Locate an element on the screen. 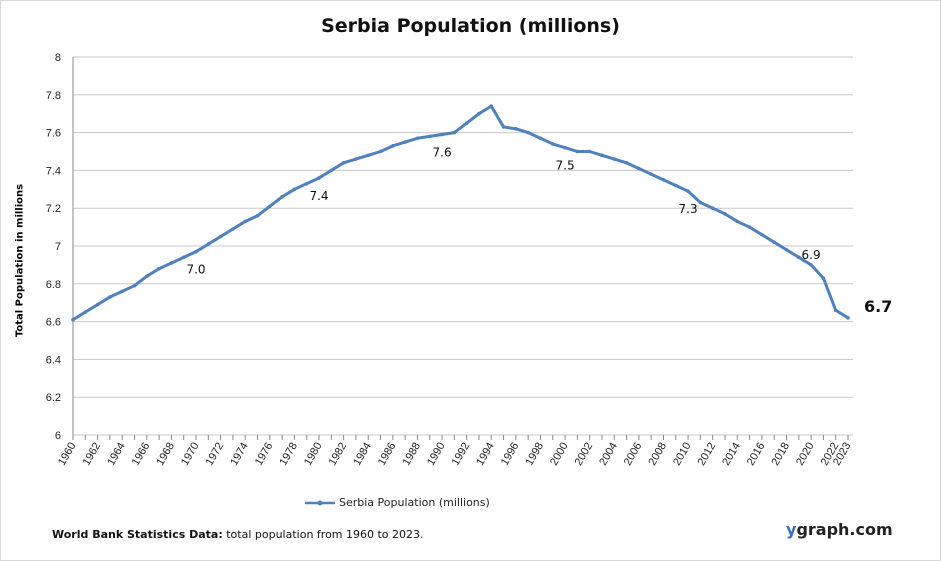  data-label: 7.6 is located at coordinates (442, 152).